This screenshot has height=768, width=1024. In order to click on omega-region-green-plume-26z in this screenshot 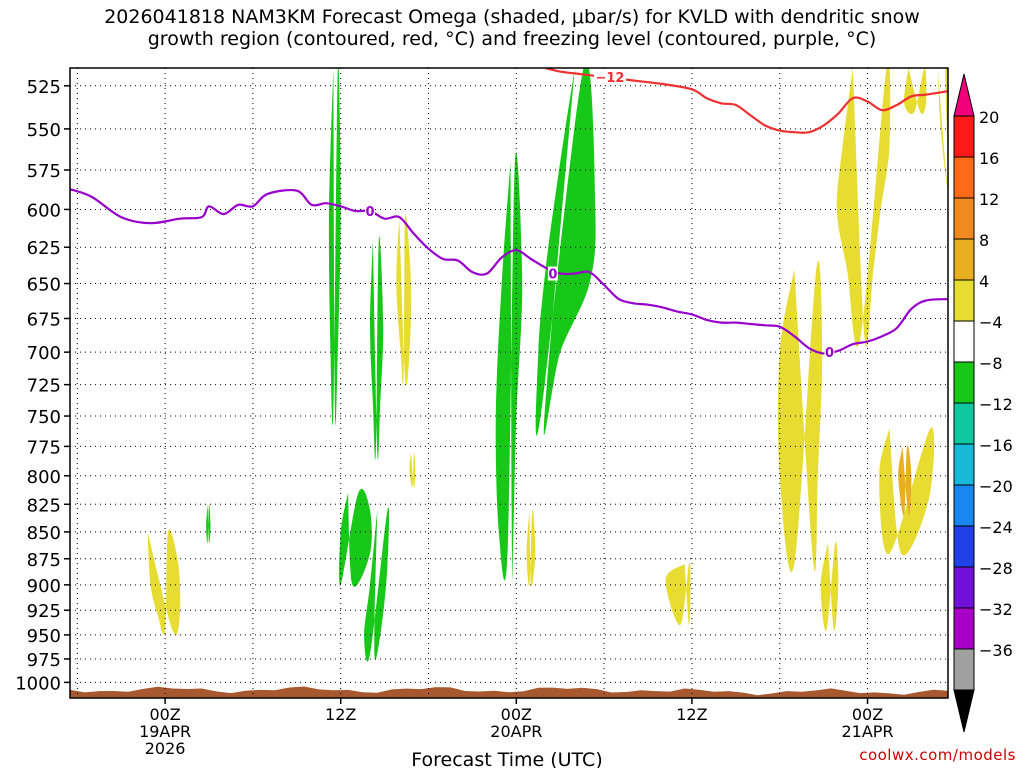, I will do `click(565, 252)`.